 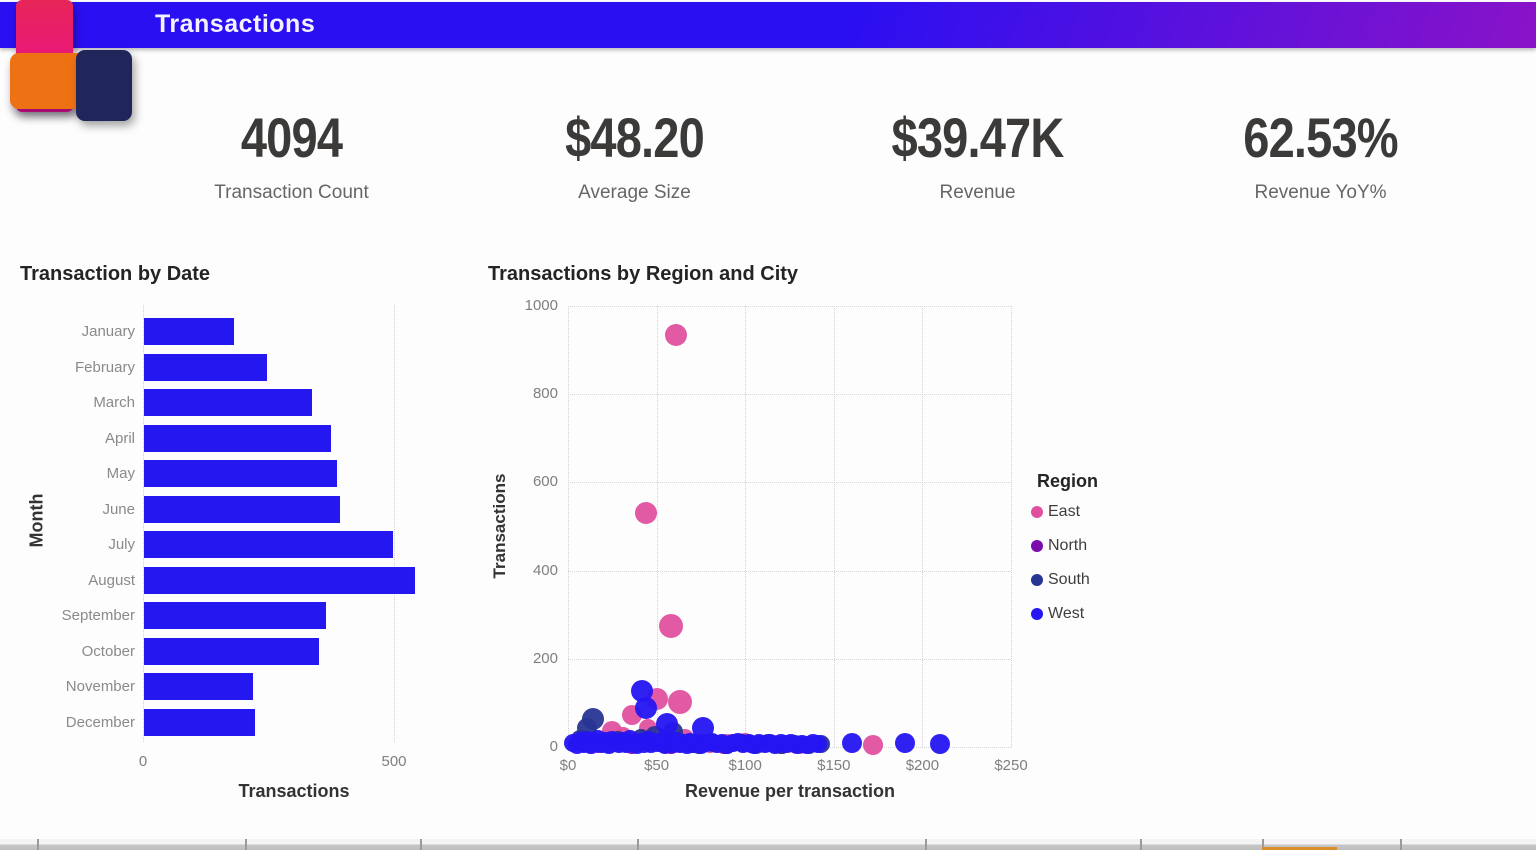 What do you see at coordinates (294, 791) in the screenshot?
I see `bar-chart-x-axis-title: Transactions` at bounding box center [294, 791].